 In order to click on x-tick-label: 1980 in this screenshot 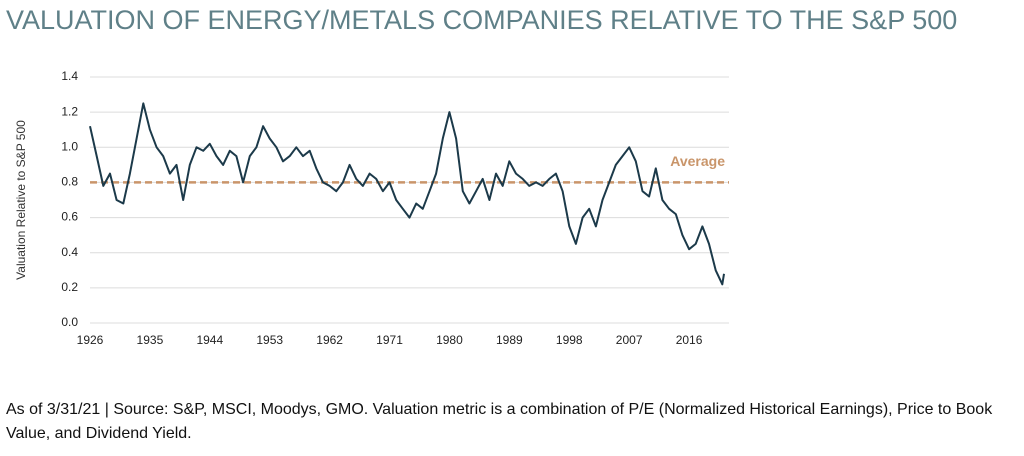, I will do `click(449, 340)`.